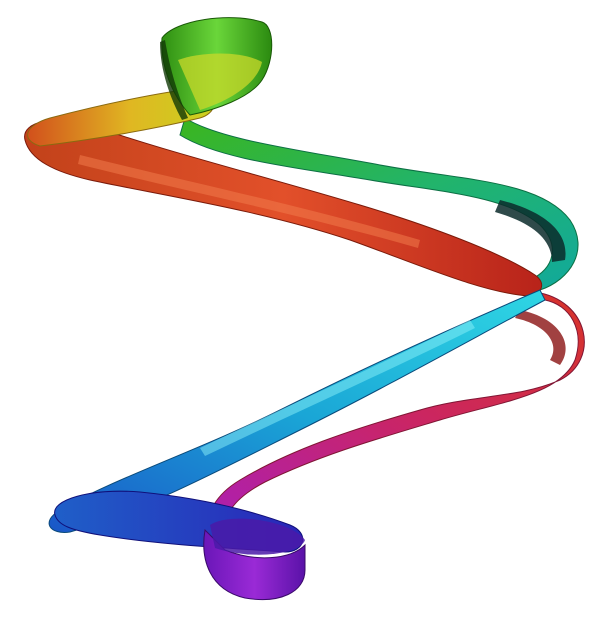  What do you see at coordinates (220, 81) in the screenshot?
I see `ribbon-green-cap-inner` at bounding box center [220, 81].